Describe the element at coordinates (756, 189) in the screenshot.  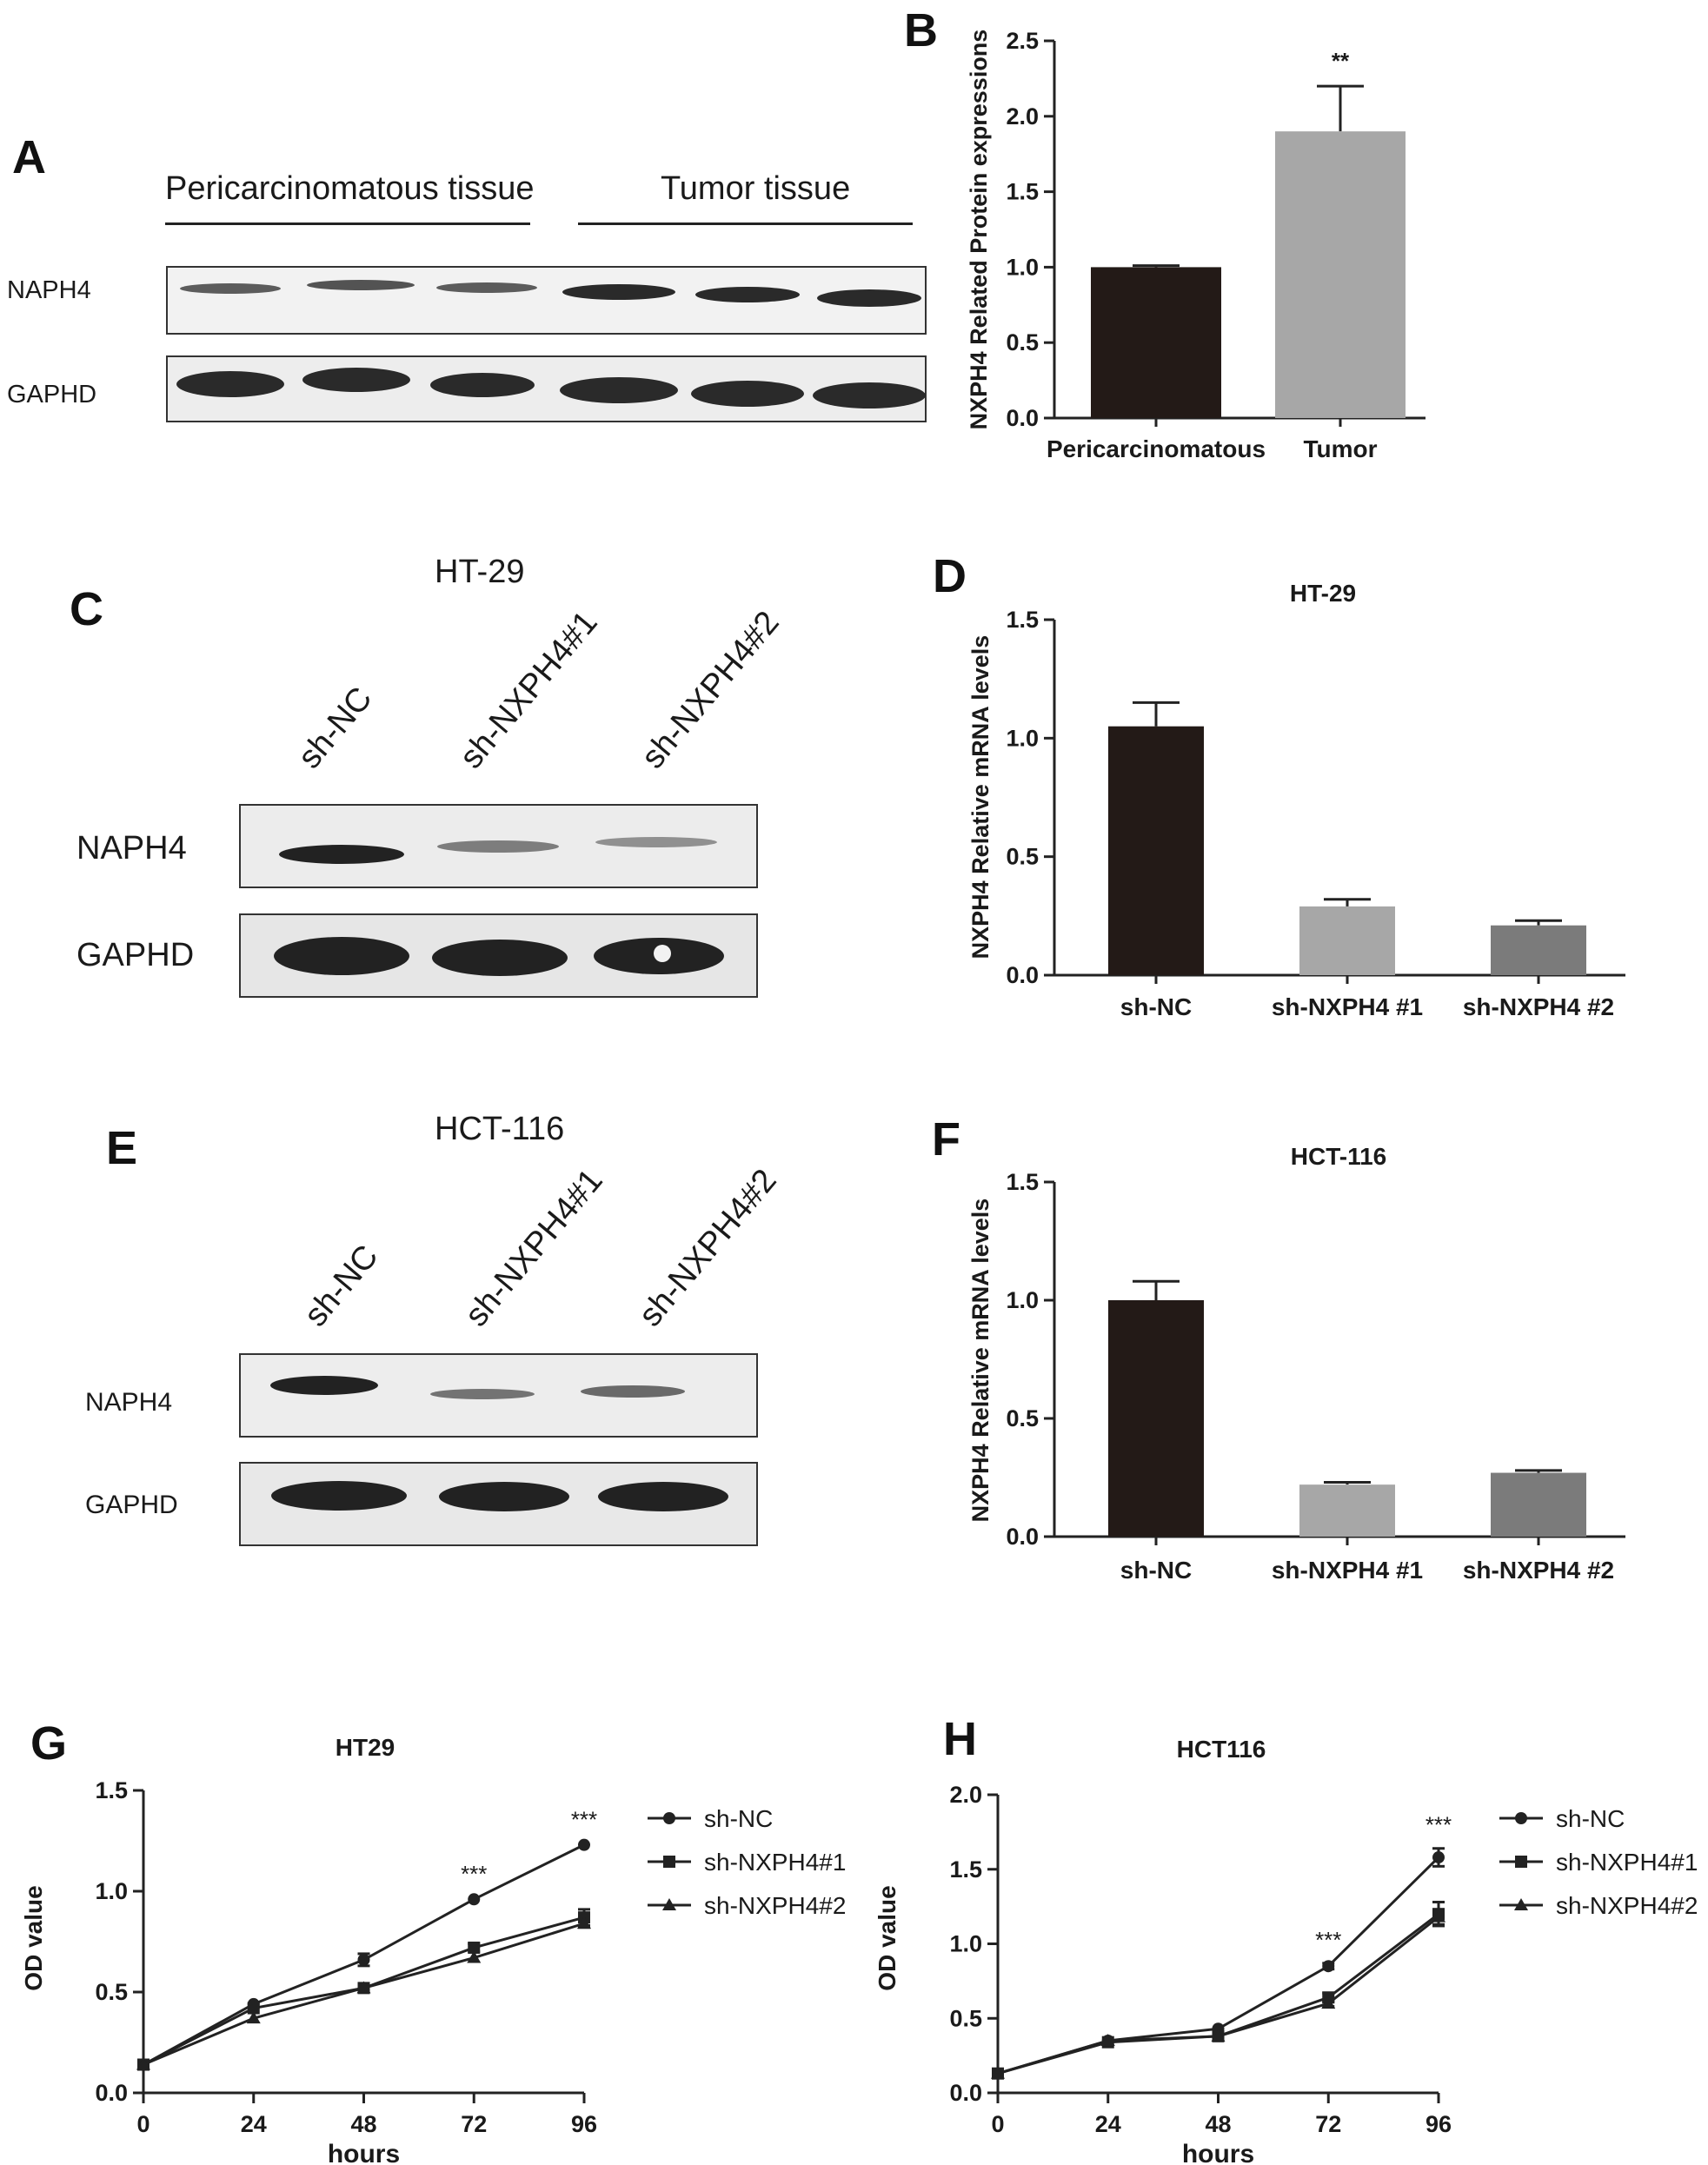
I see `group-label-tumor: Tumor tissue` at that location.